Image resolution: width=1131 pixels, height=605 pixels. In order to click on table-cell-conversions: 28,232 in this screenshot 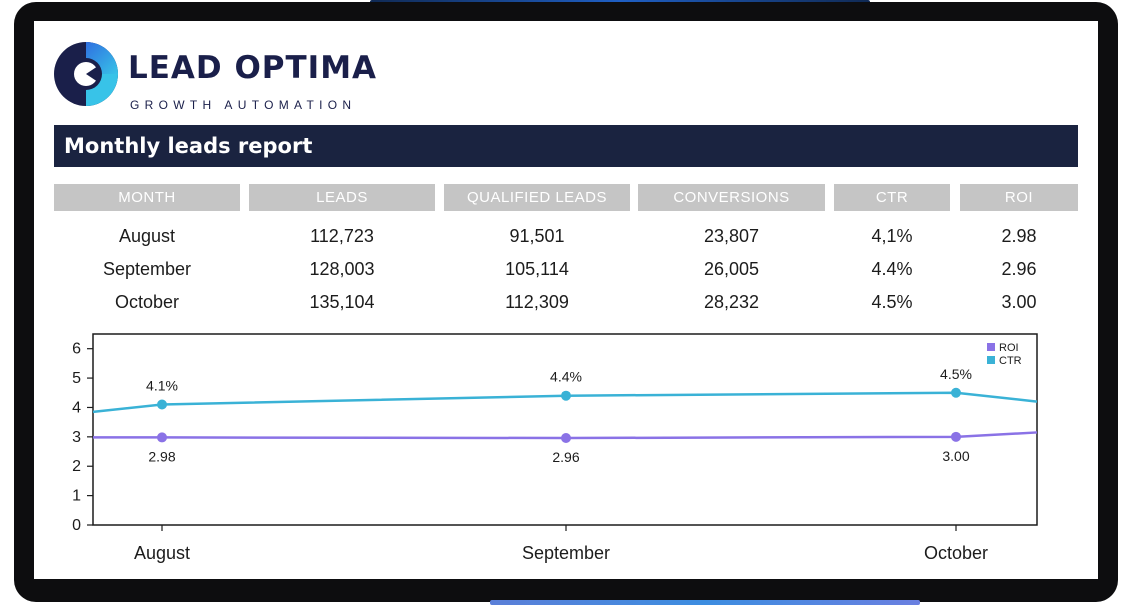, I will do `click(731, 302)`.